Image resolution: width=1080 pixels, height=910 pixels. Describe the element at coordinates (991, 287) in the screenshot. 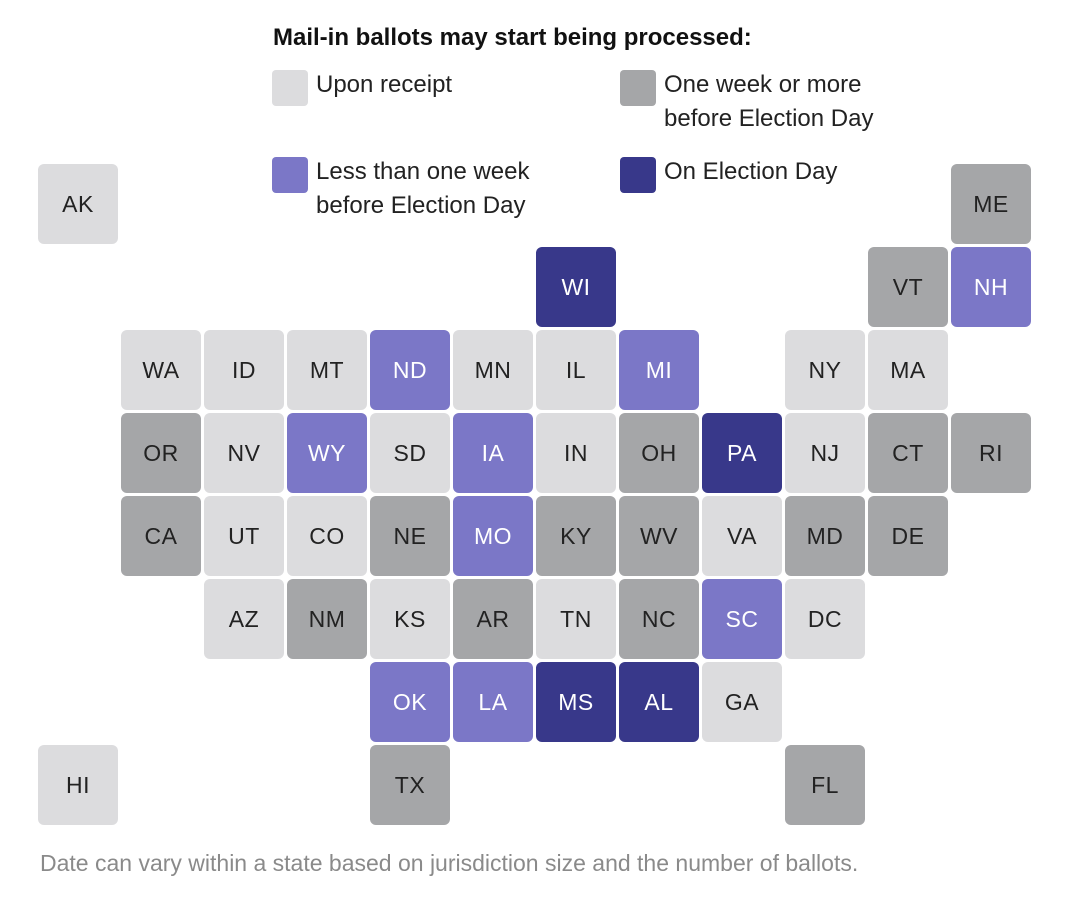

I see `state-tile-nh: NH` at that location.